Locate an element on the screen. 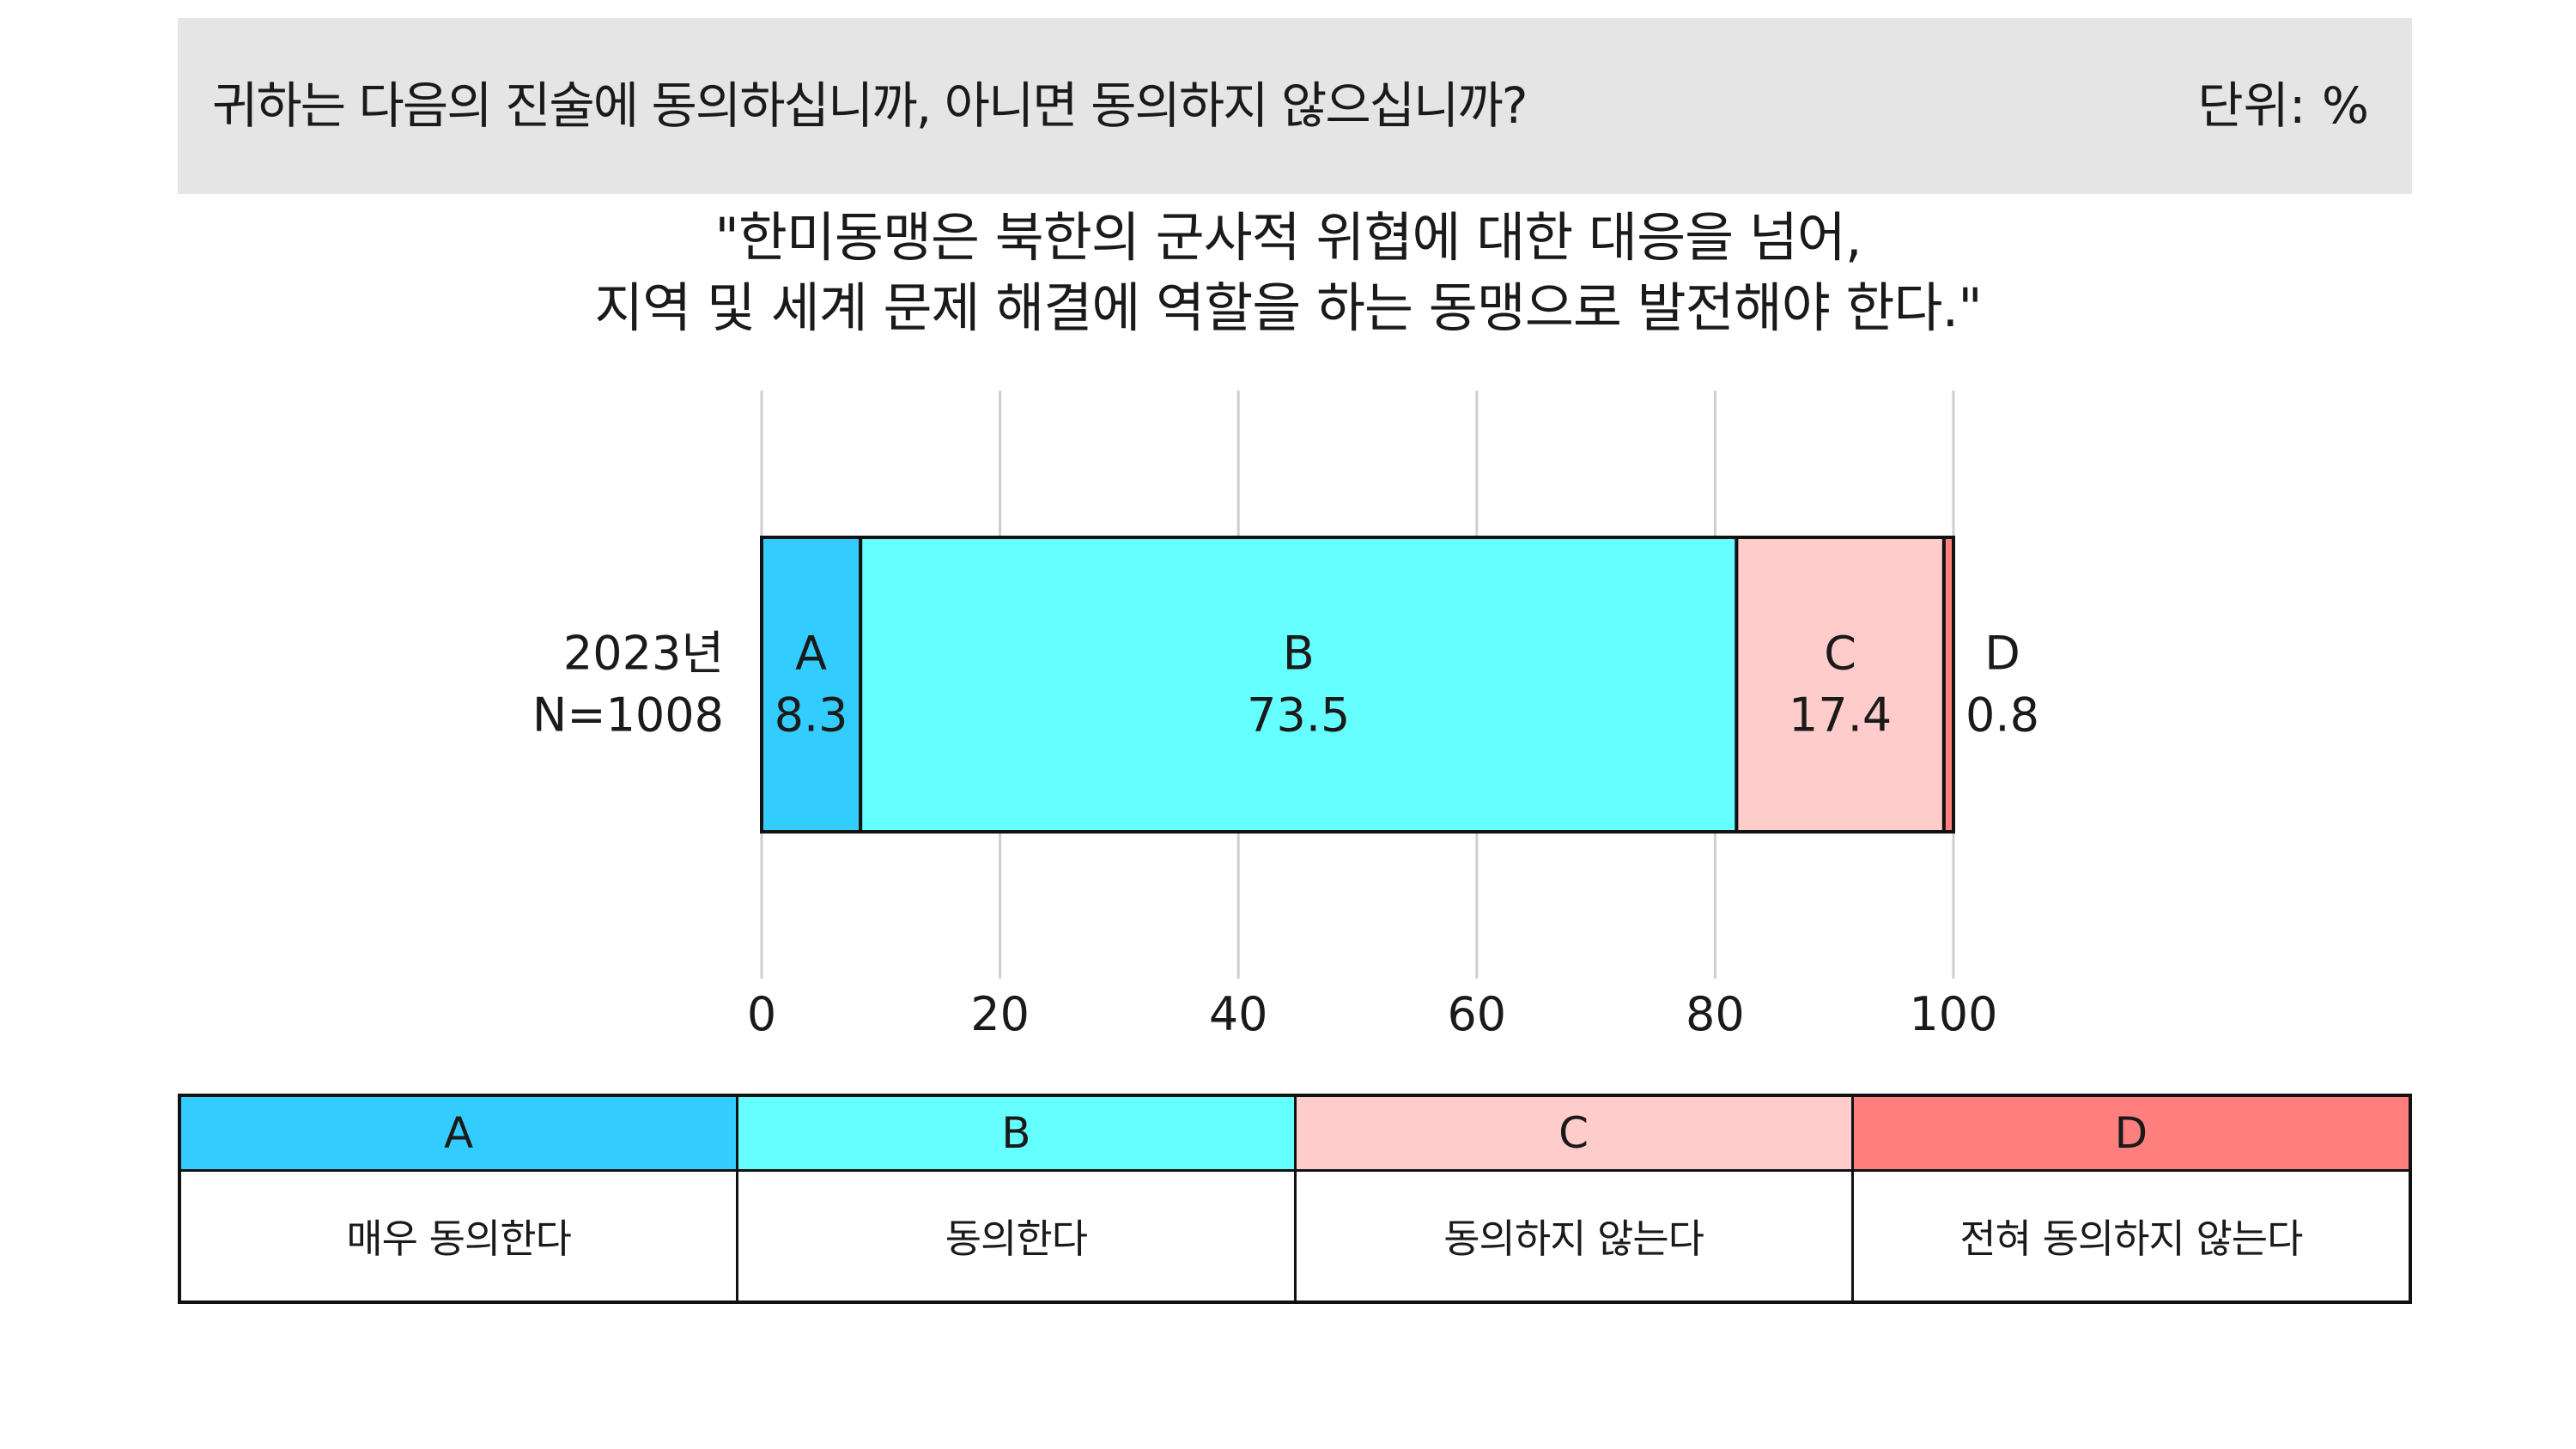 The width and height of the screenshot is (2576, 1449). x-tick-label: 100 is located at coordinates (1953, 1014).